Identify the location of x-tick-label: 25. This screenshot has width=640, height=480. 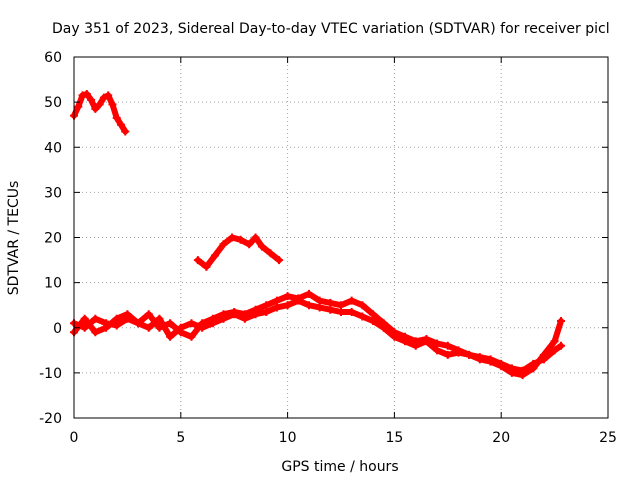
(608, 438).